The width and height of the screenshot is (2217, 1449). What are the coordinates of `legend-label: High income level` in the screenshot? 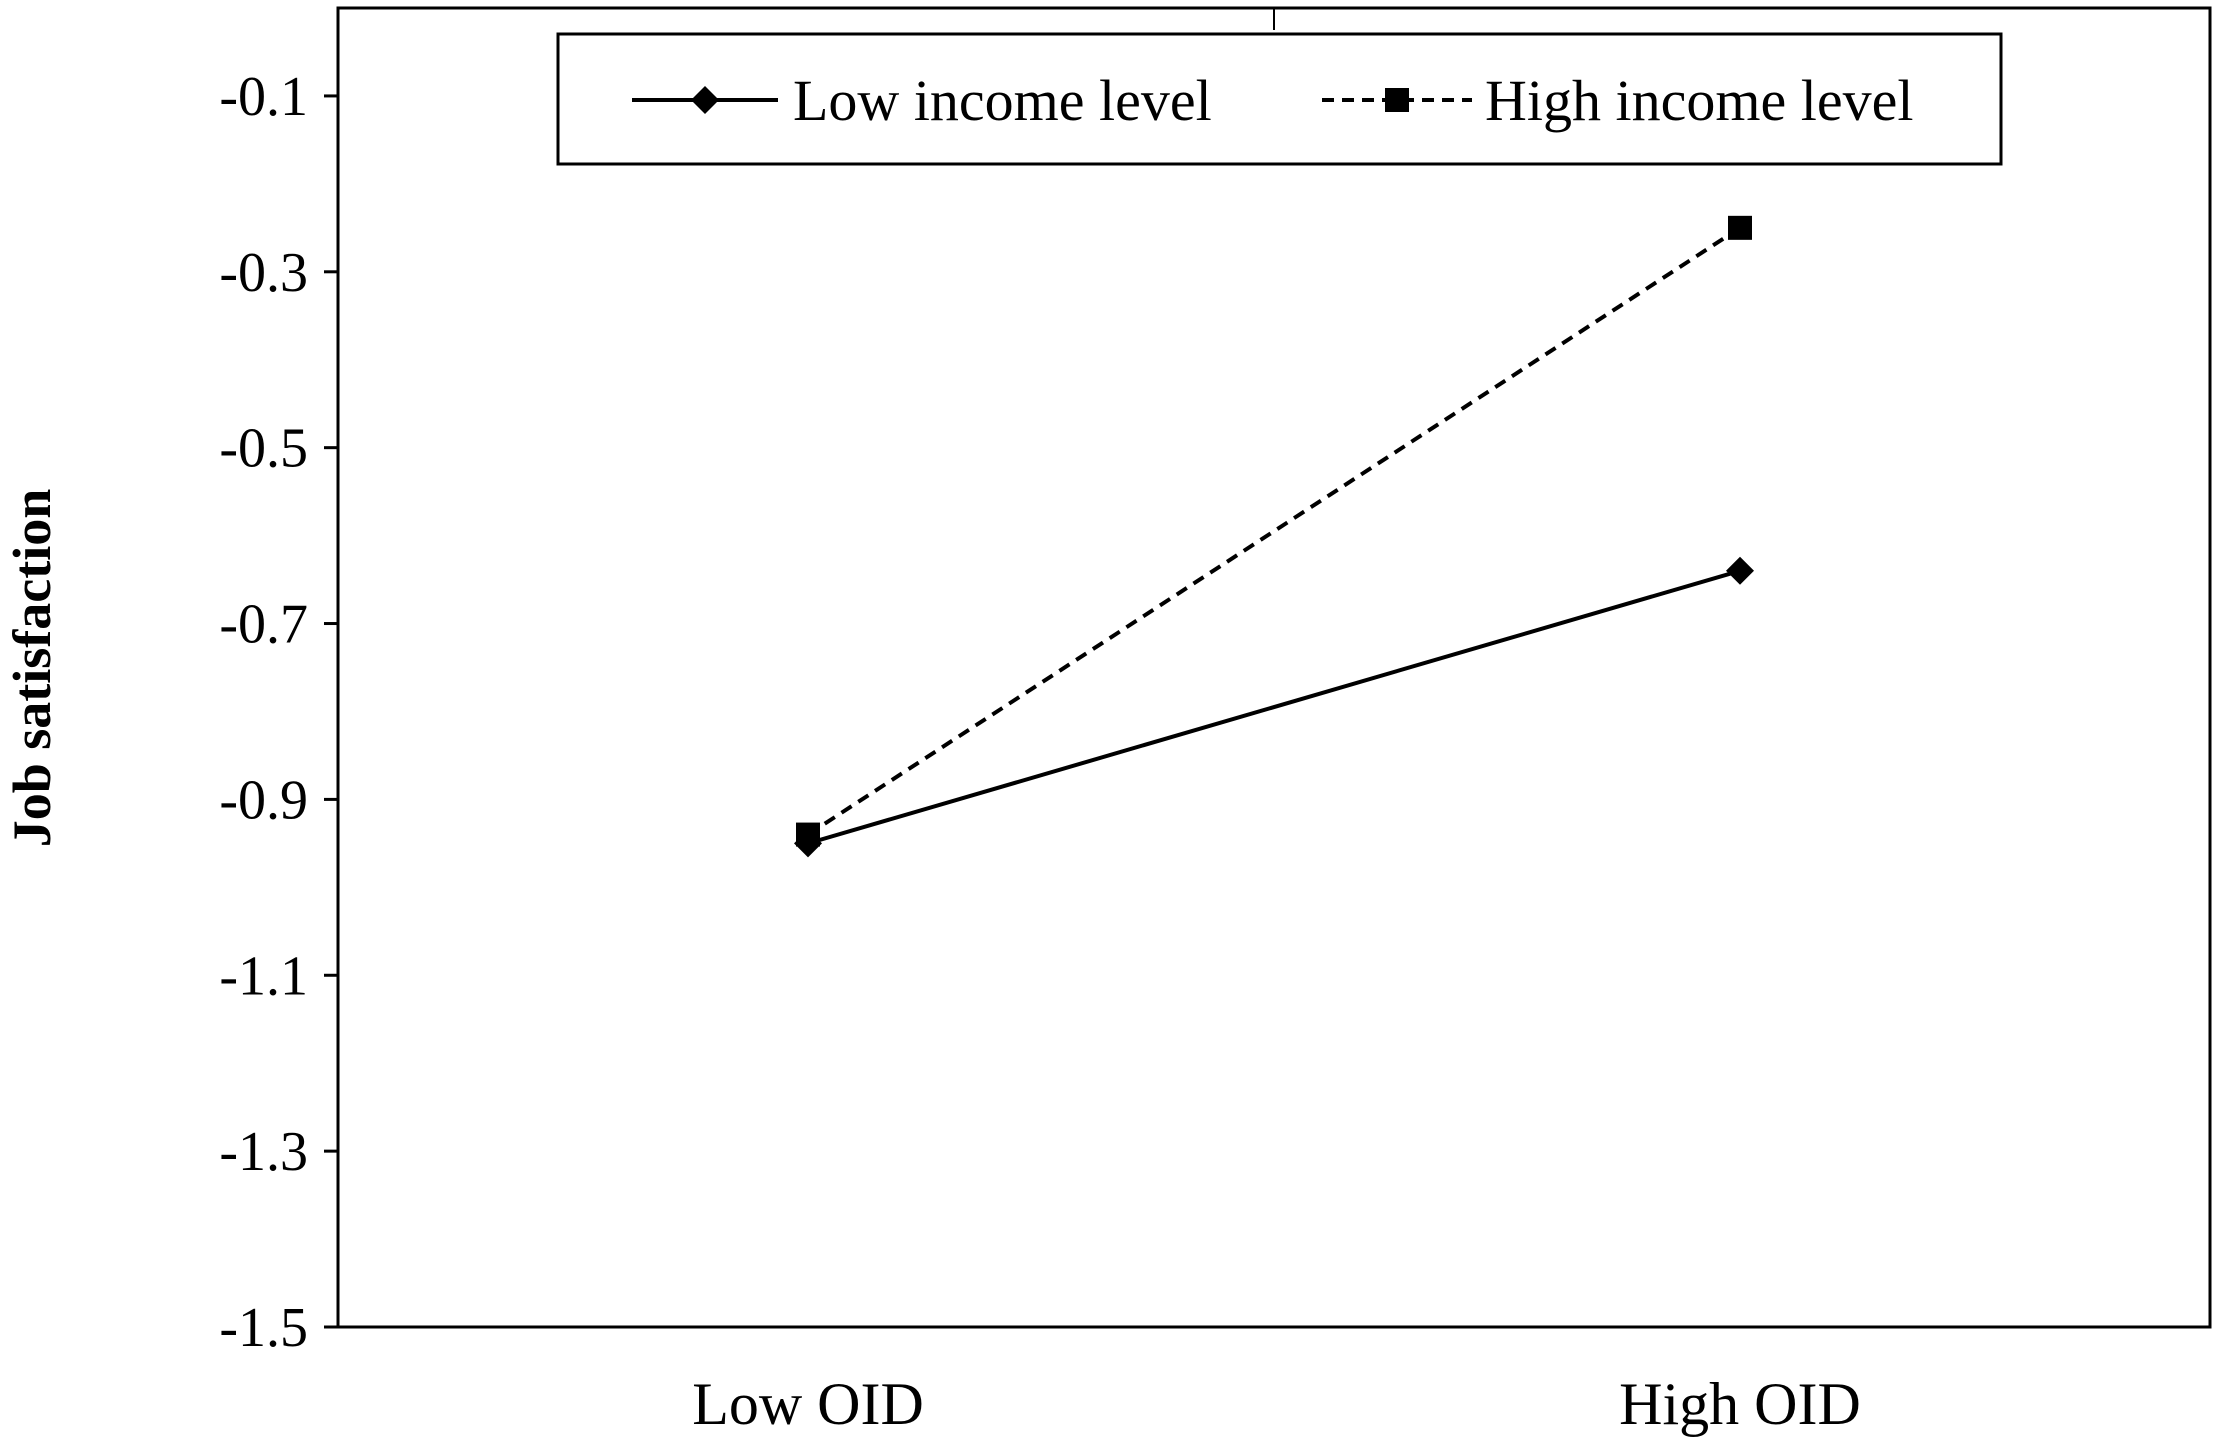 It's located at (1699, 100).